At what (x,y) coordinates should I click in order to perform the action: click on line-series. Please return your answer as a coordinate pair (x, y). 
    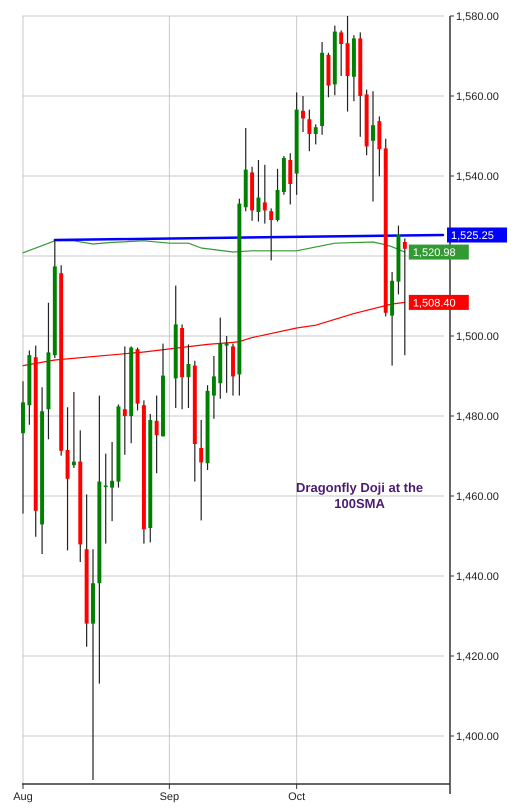
    Looking at the image, I should click on (214, 247).